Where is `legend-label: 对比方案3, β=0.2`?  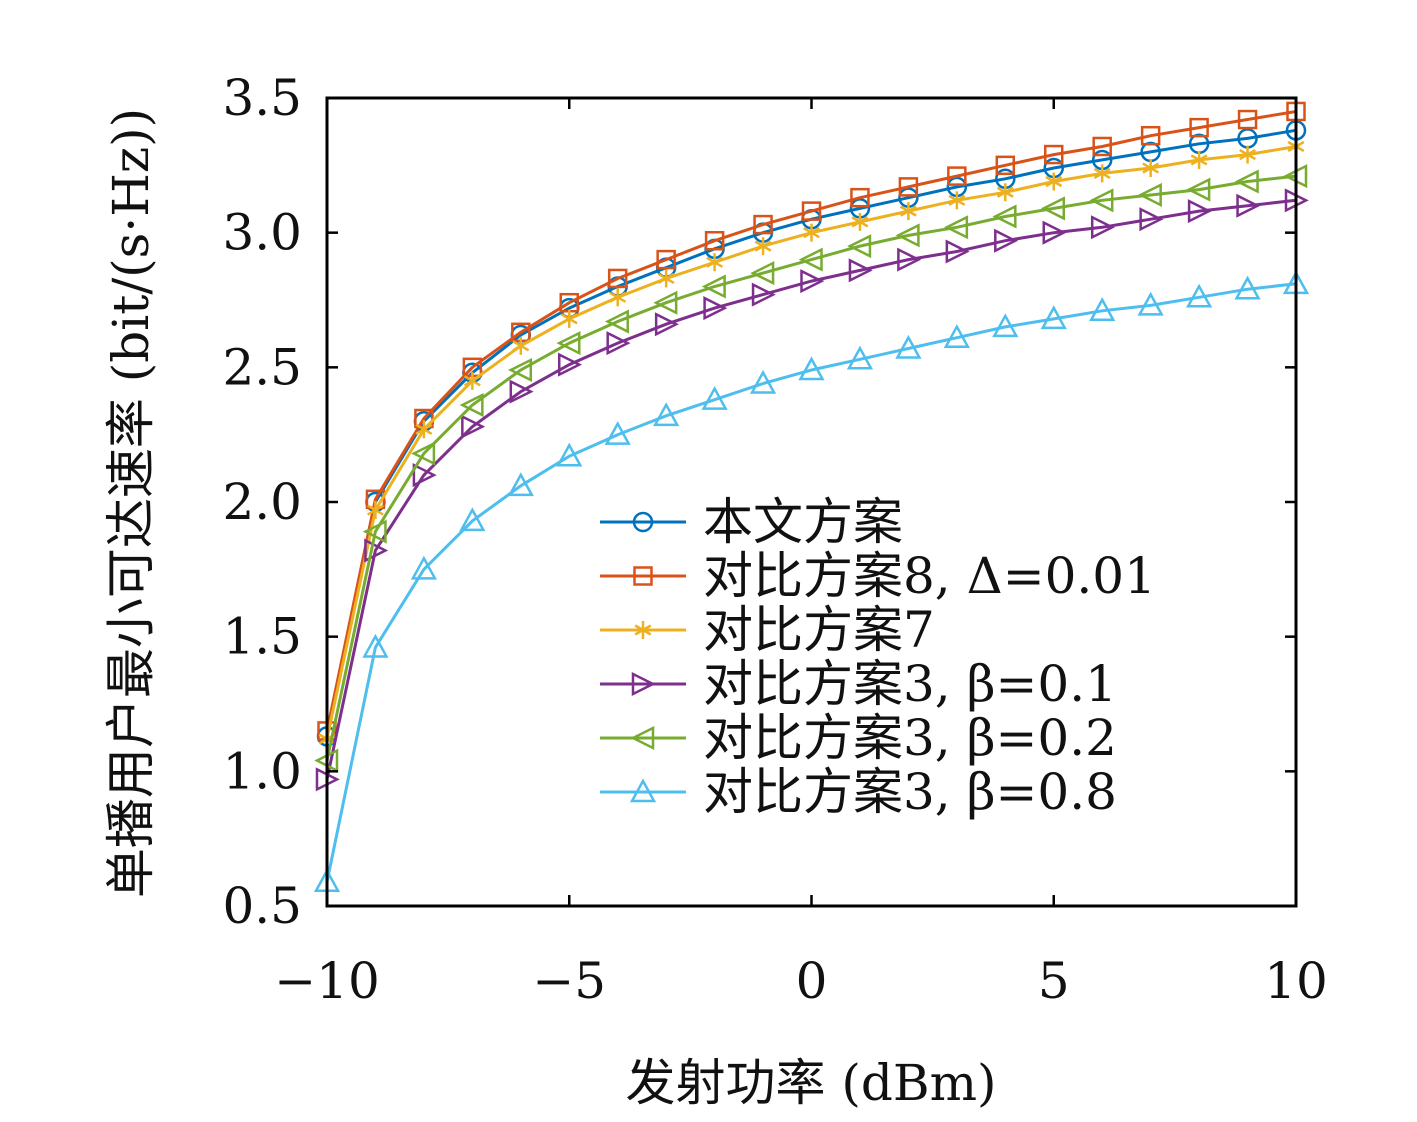
legend-label: 对比方案3, β=0.2 is located at coordinates (910, 738).